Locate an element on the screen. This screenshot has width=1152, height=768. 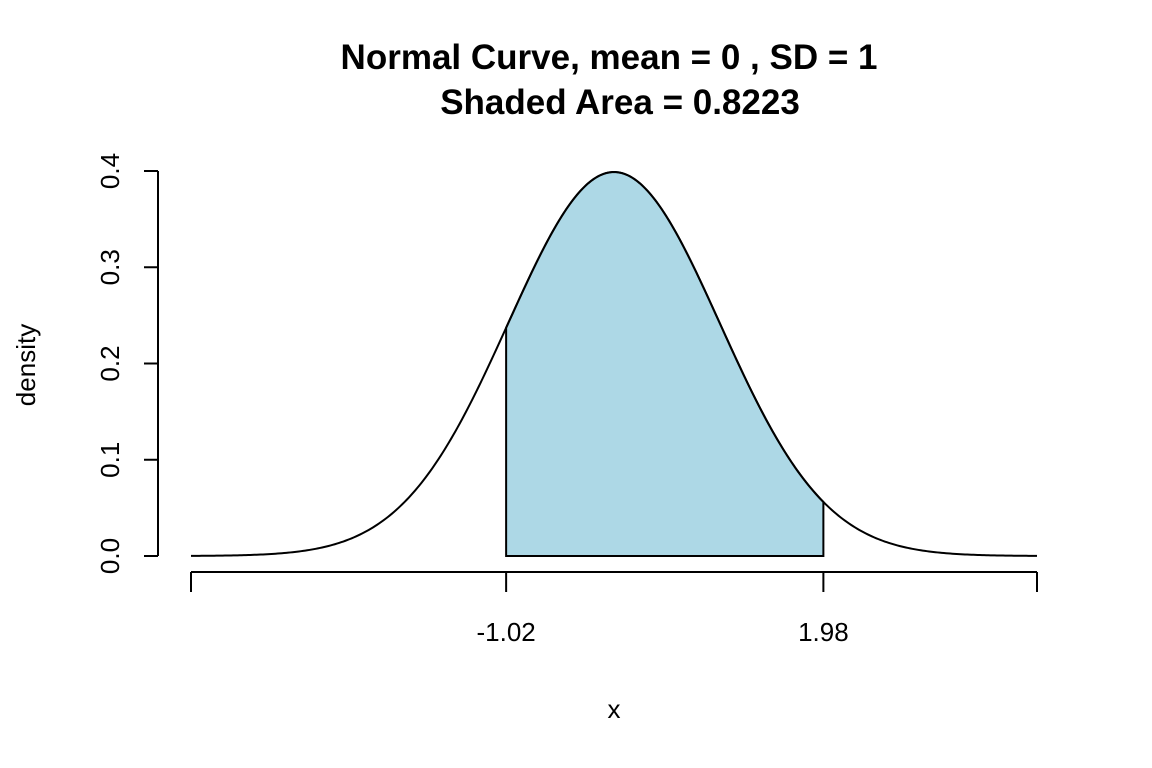
y-axis-label: density is located at coordinates (26, 365).